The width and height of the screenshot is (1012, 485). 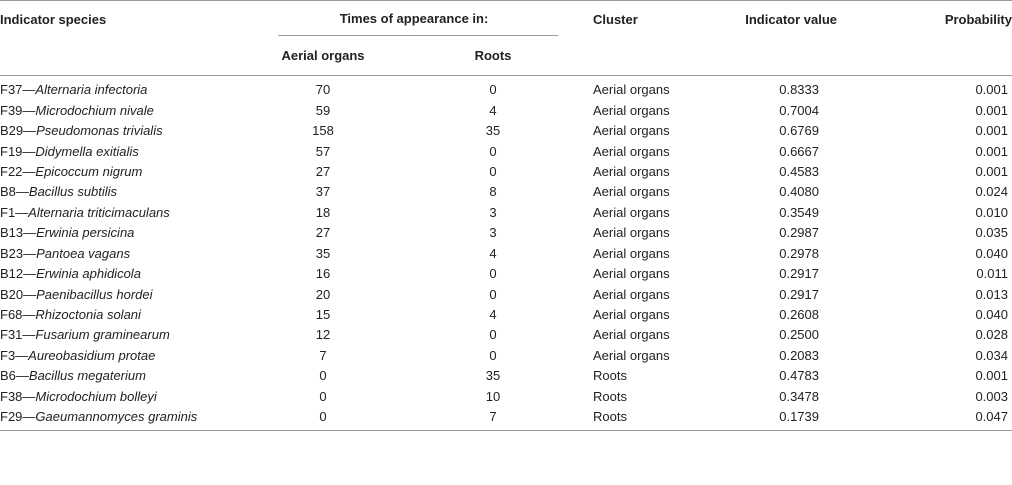 I want to click on cell-indicator-species: F3—Aureobasidium protae, so click(x=135, y=356).